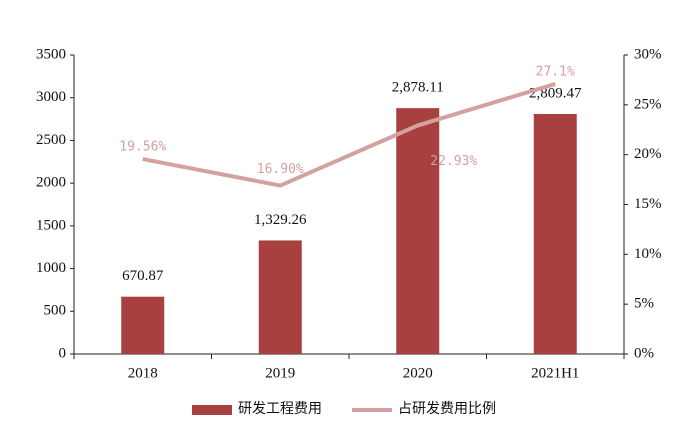  What do you see at coordinates (648, 254) in the screenshot?
I see `y2-tick-label: 10%` at bounding box center [648, 254].